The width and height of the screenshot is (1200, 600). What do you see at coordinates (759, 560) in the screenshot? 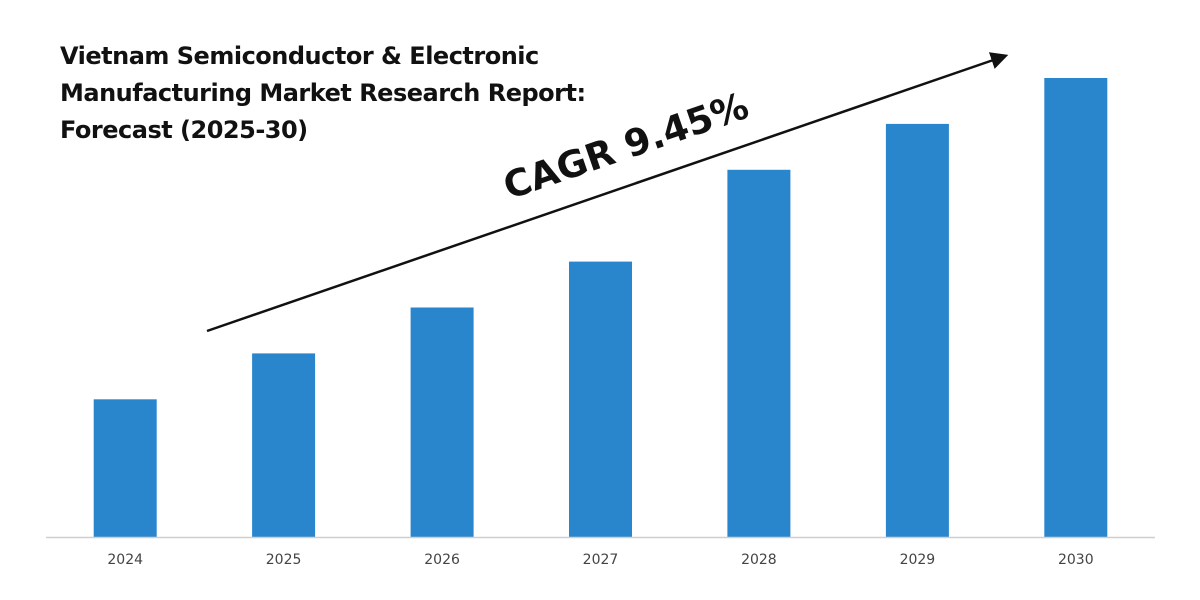
I see `x-tick-label-2028: 2028` at bounding box center [759, 560].